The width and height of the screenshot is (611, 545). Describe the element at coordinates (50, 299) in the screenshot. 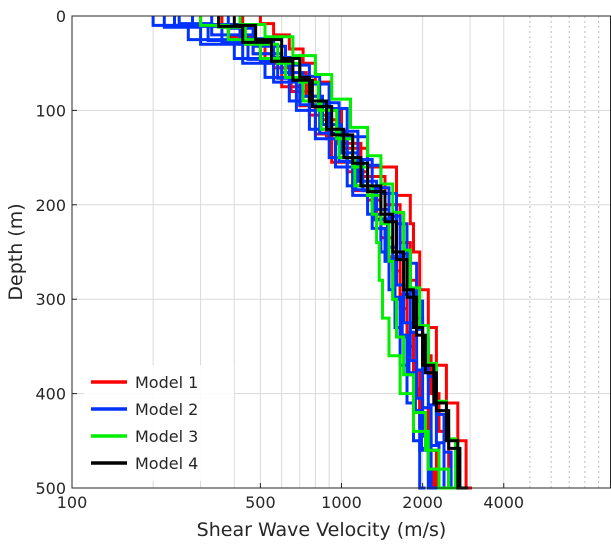

I see `y-tick-label: 300` at that location.